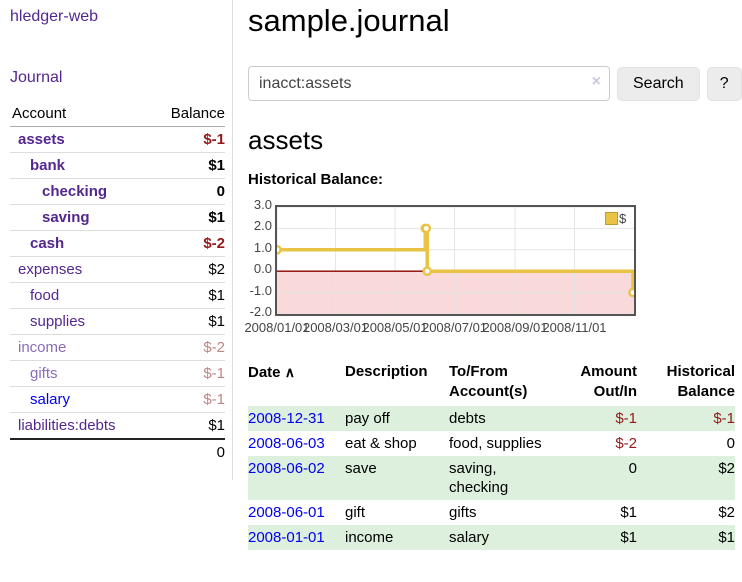 This screenshot has width=742, height=582. I want to click on y-axis-tick-label: 1.0, so click(262, 247).